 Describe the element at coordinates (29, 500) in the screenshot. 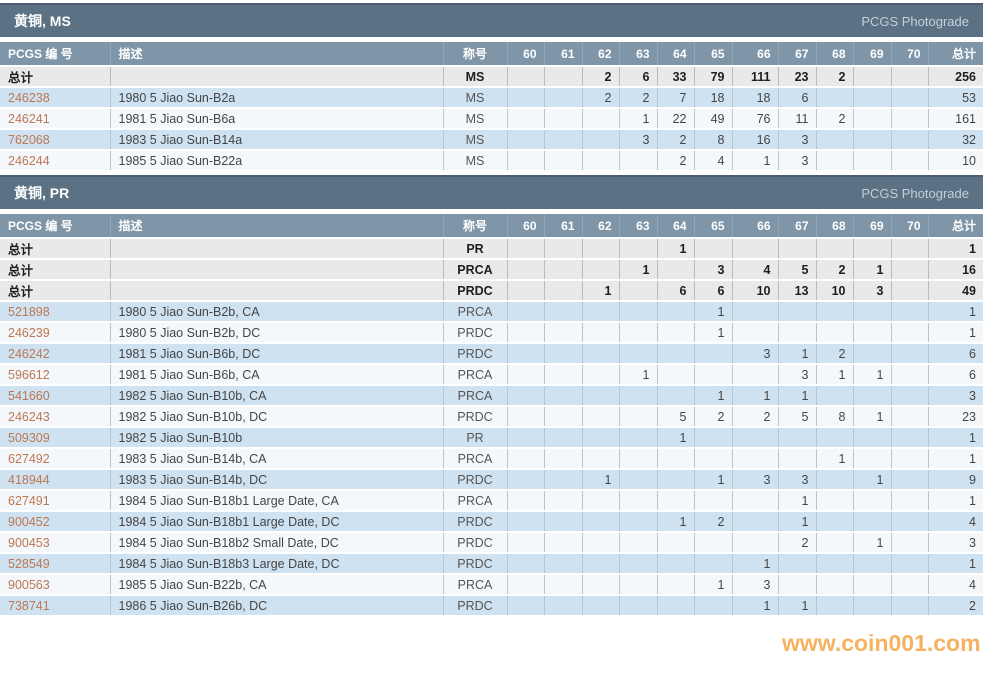

I see `pcgs-number-link: 627491` at that location.